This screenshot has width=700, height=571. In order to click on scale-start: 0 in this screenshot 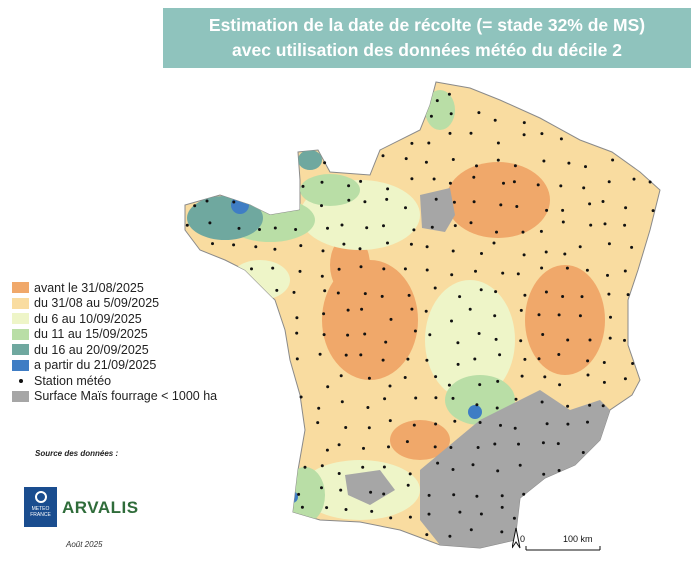, I will do `click(523, 539)`.